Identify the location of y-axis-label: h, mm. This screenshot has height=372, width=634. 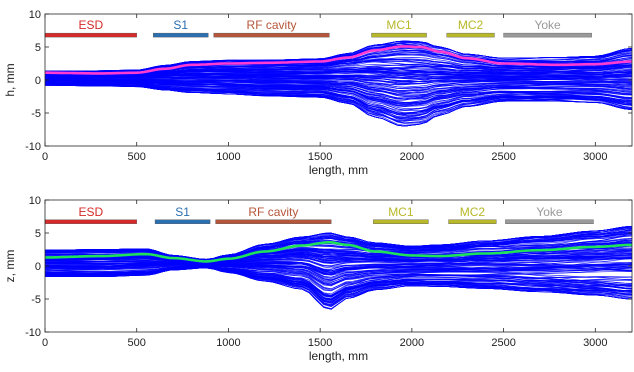
(10, 79).